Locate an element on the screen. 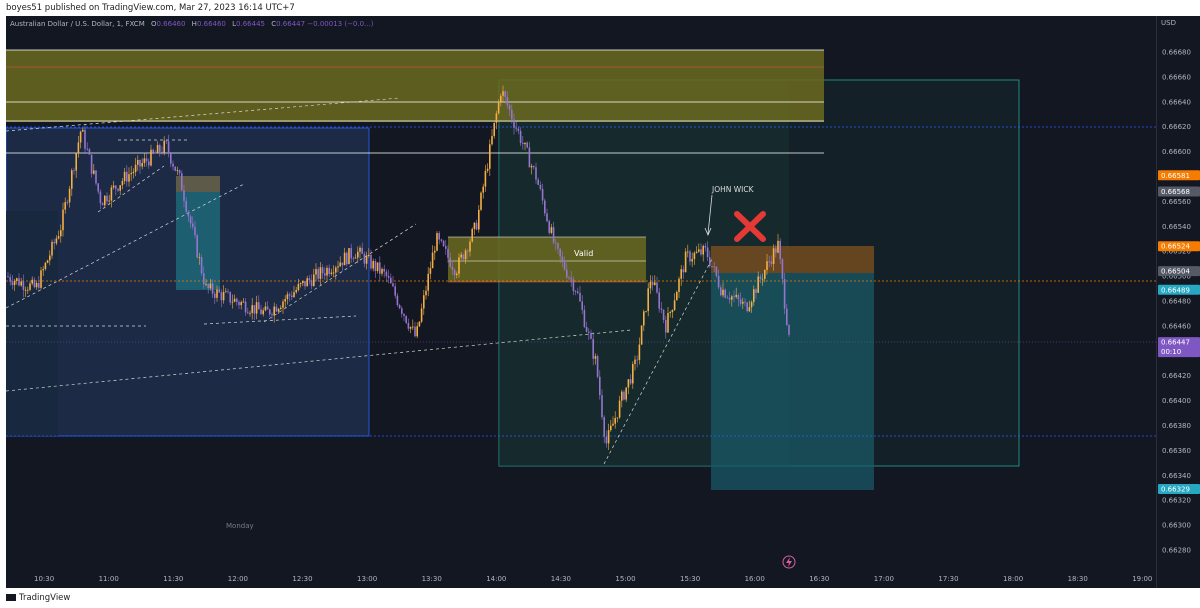 The width and height of the screenshot is (1200, 608). time-tick-label: 13:30 is located at coordinates (432, 579).